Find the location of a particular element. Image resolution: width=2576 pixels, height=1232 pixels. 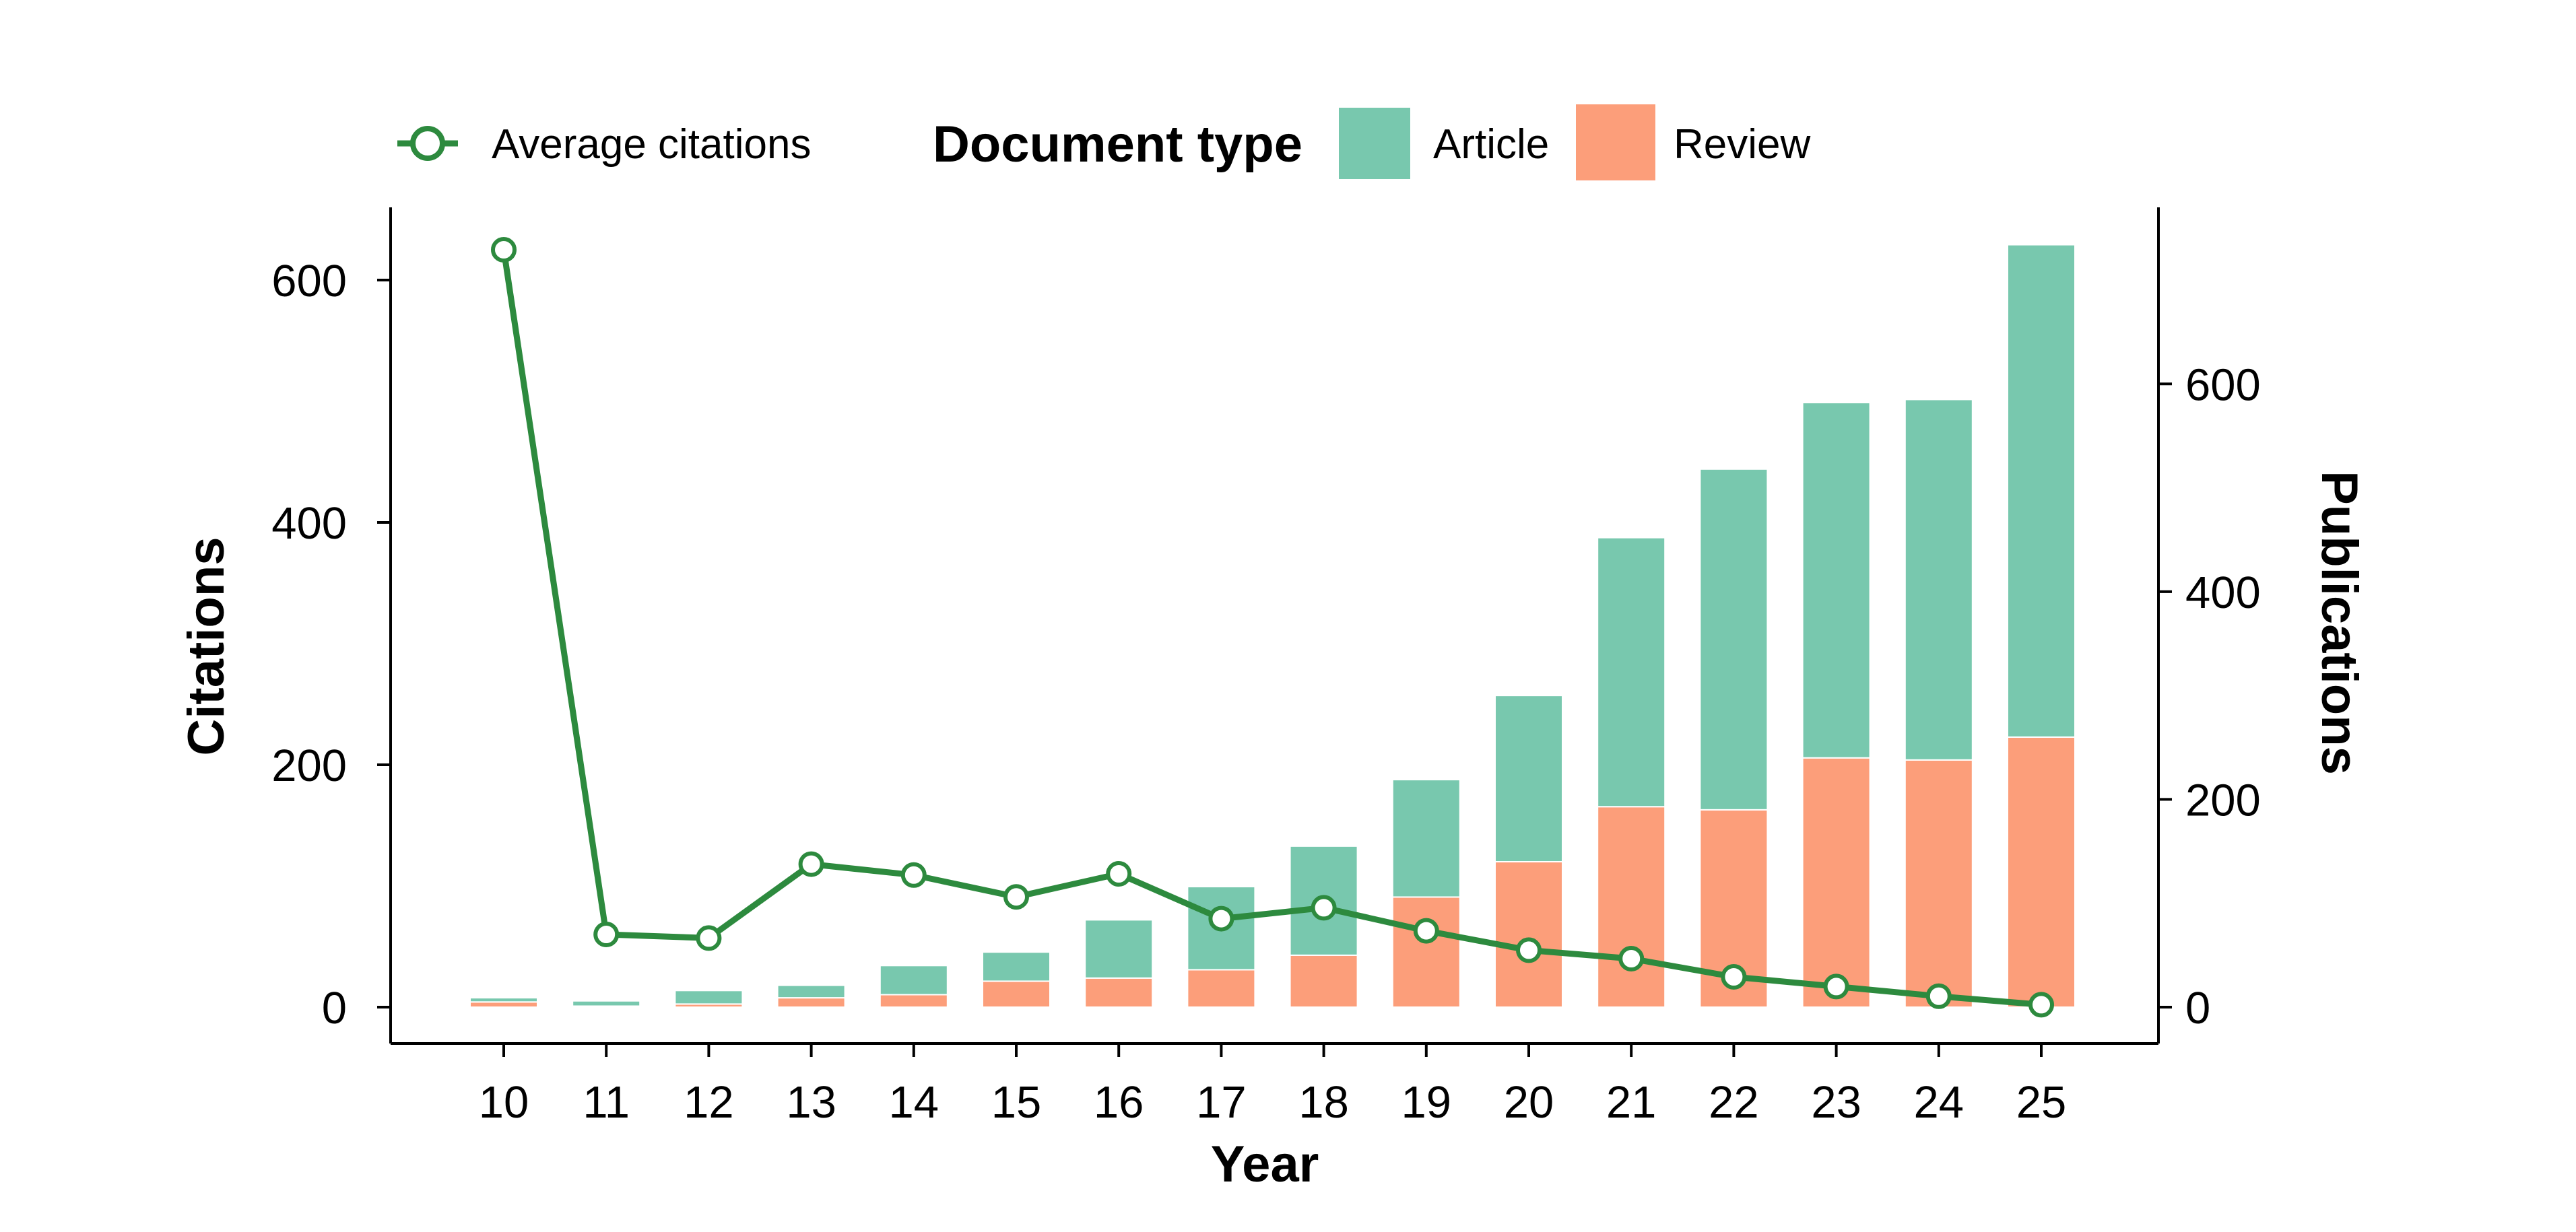

left-y-tick-label-200: 200 is located at coordinates (309, 766).